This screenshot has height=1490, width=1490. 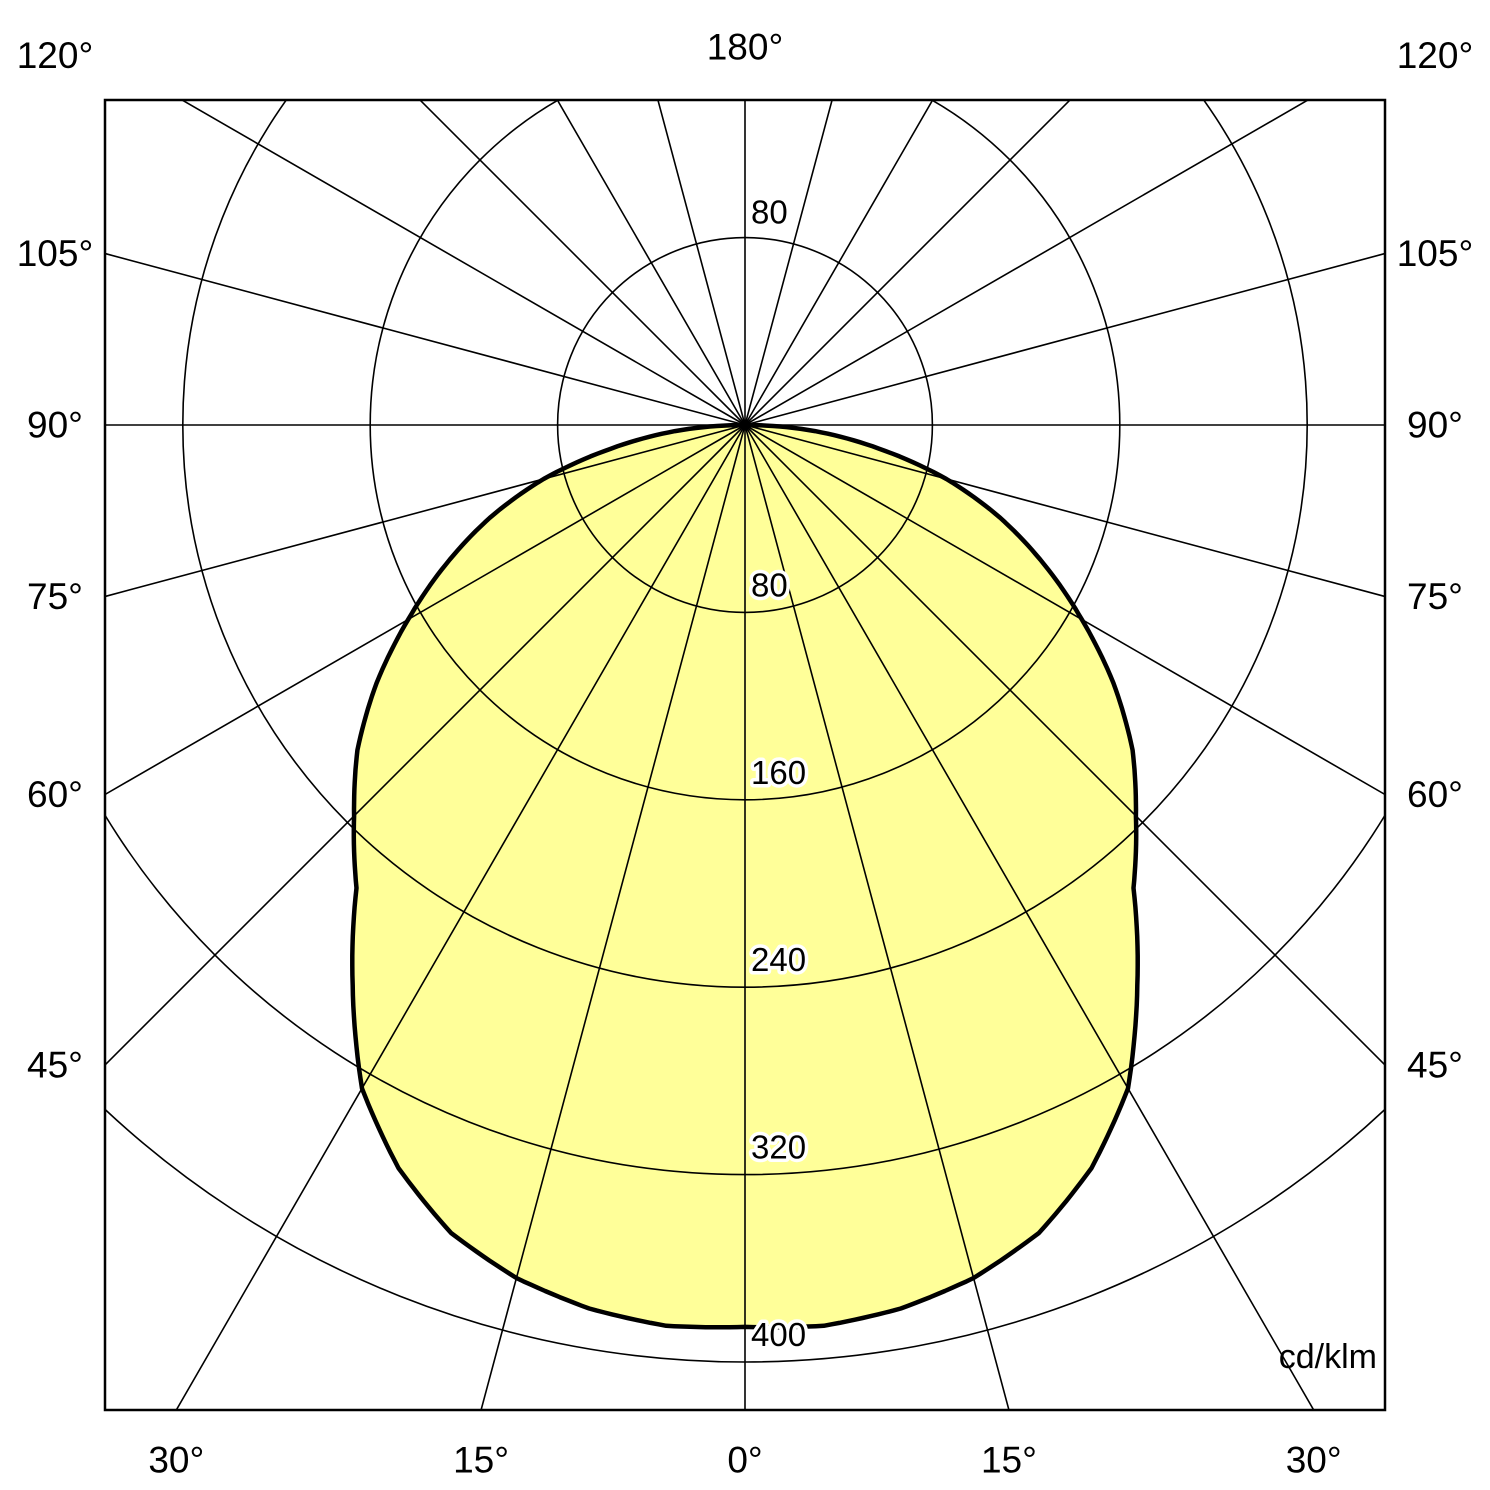 I want to click on gamma-label-right: 120°, so click(x=1435, y=55).